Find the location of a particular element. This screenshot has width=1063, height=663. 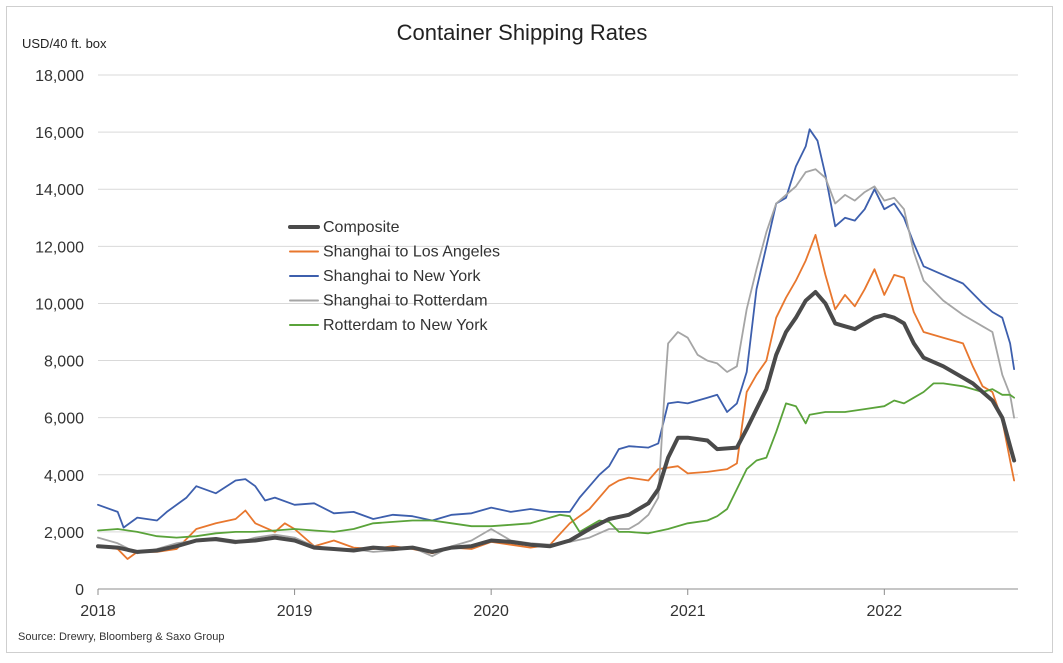

y-tick-label: 16,000 is located at coordinates (59, 133).